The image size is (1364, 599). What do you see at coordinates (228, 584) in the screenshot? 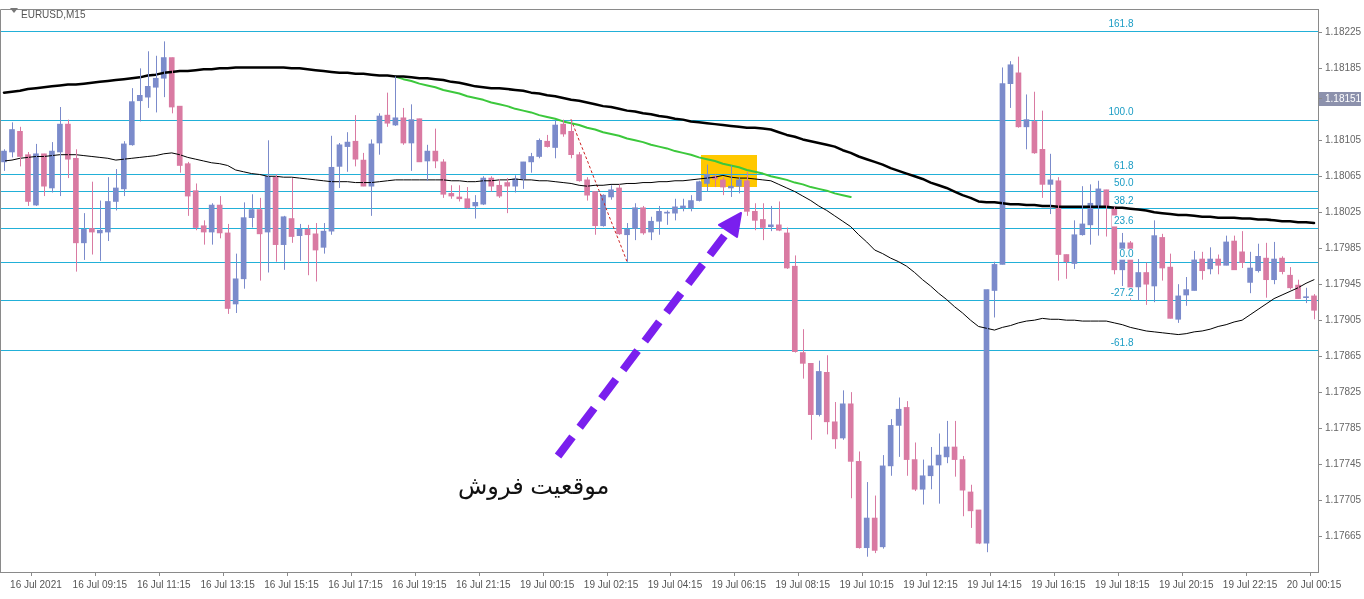
I see `x-tick-label: 16 Jul 13:15` at bounding box center [228, 584].